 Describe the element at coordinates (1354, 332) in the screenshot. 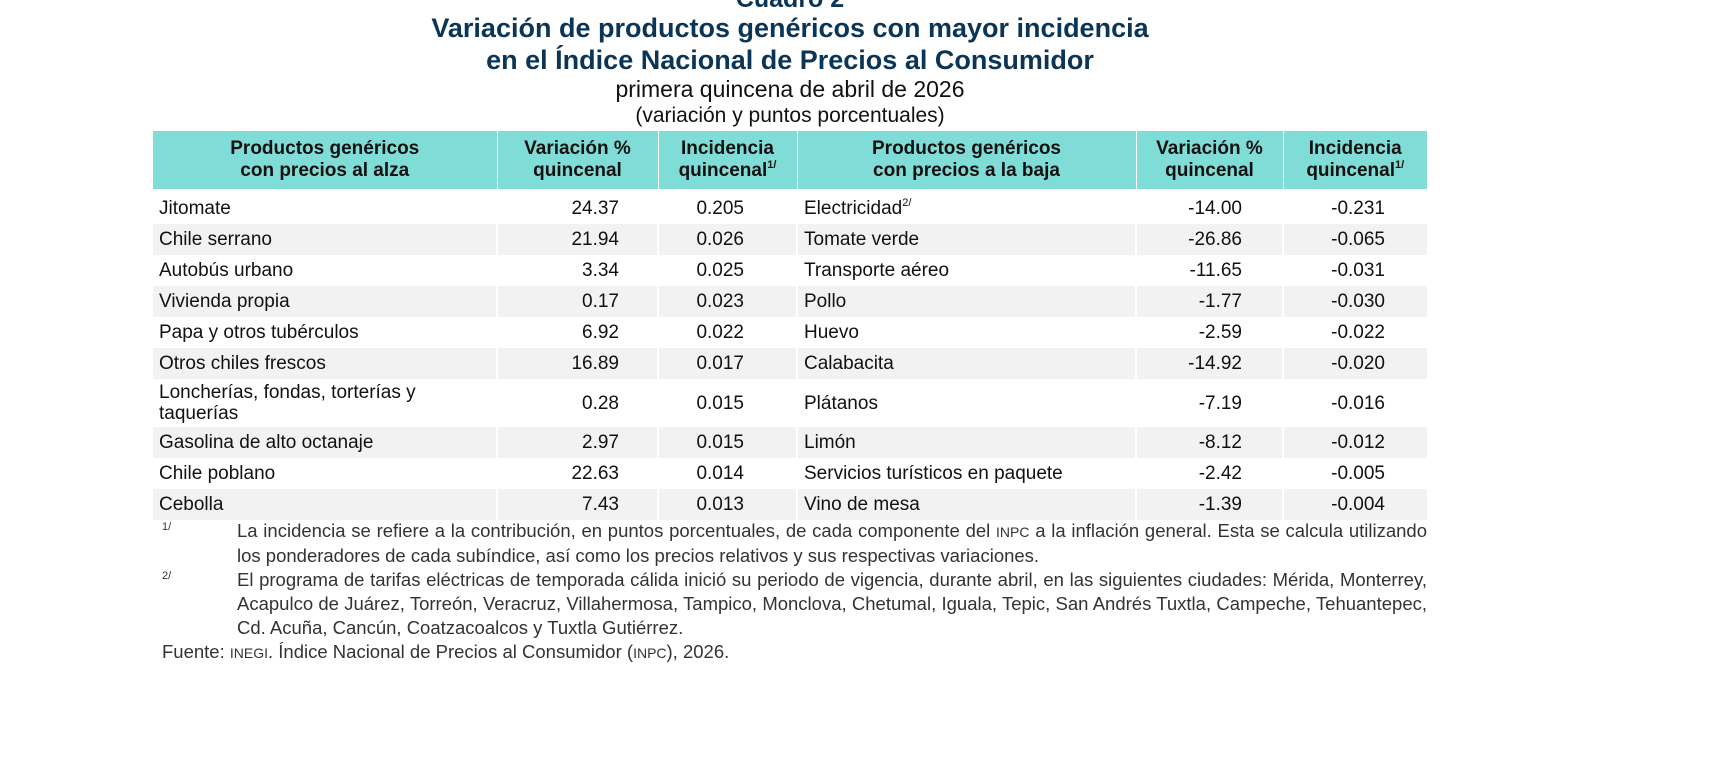

I see `down-incidence-cell: -0.022` at that location.